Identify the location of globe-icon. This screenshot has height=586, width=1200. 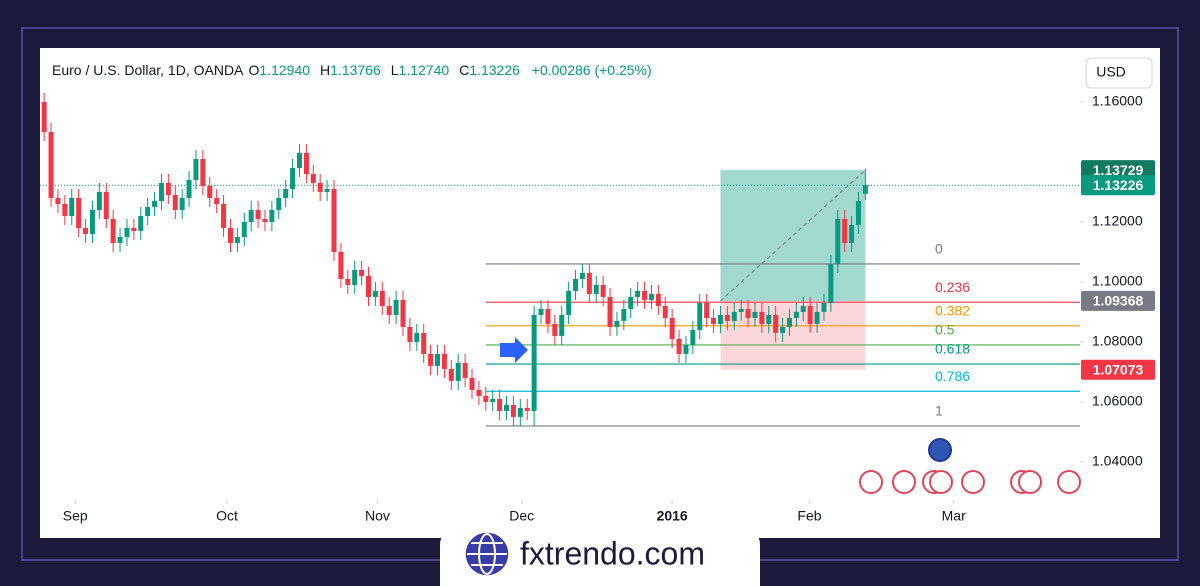
(487, 554).